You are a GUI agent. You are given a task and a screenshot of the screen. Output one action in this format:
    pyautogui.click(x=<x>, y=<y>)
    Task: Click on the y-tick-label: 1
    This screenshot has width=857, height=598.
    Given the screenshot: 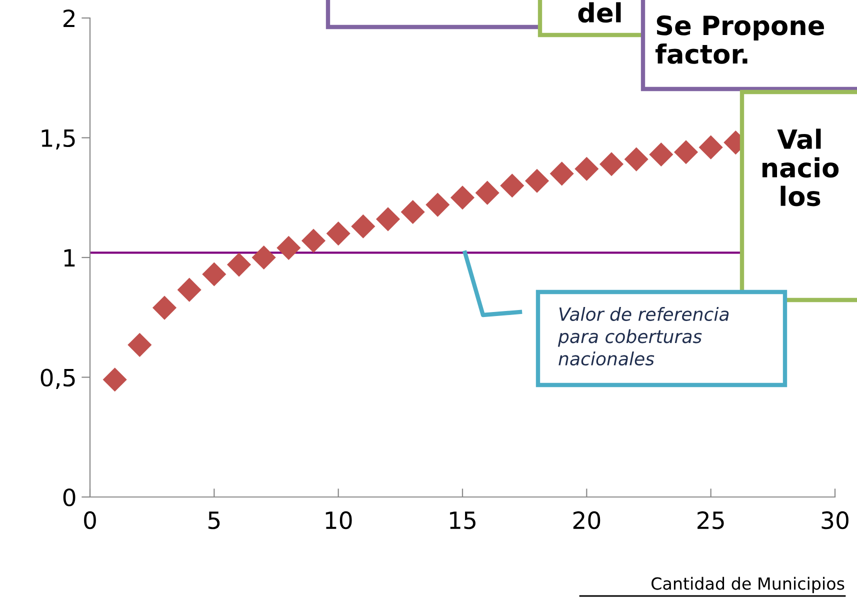 What is the action you would take?
    pyautogui.click(x=69, y=257)
    